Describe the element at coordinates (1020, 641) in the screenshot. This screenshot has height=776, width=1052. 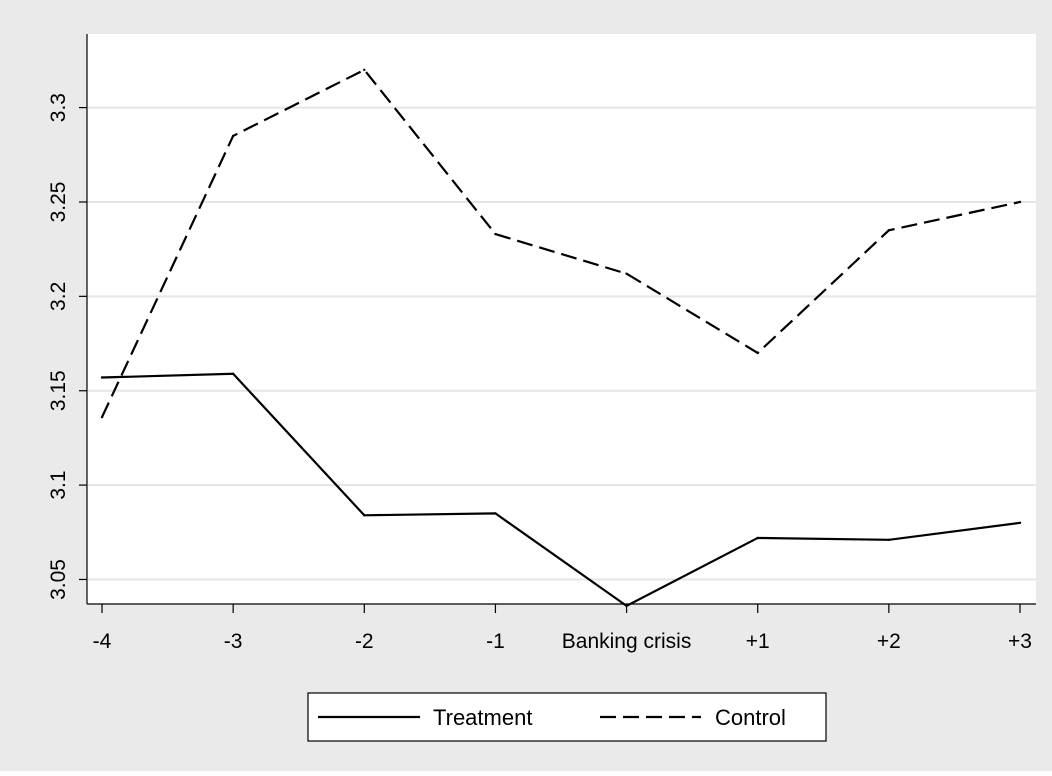
I see `x-tick-label: +3` at that location.